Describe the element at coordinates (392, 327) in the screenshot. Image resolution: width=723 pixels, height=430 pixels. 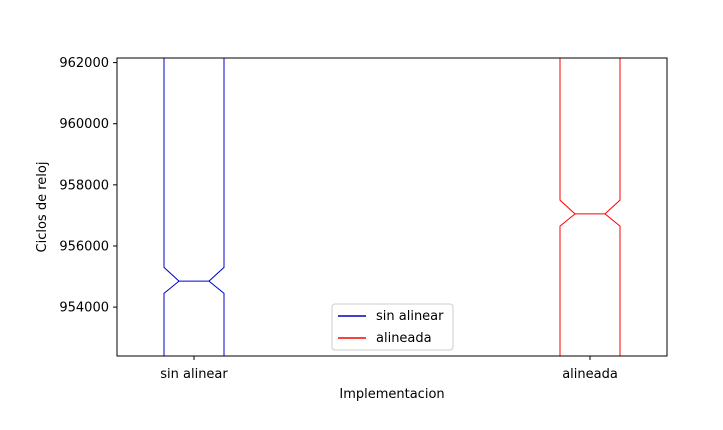
I see `legend: sin alinear alineada` at that location.